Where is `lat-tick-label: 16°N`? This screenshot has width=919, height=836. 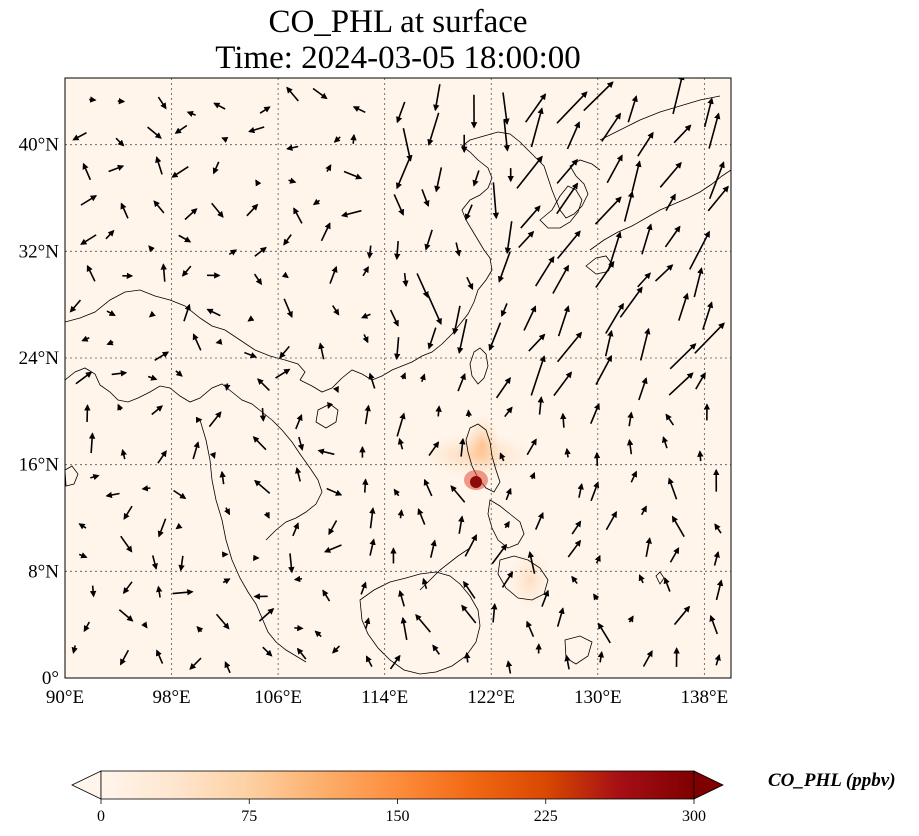
lat-tick-label: 16°N is located at coordinates (39, 465).